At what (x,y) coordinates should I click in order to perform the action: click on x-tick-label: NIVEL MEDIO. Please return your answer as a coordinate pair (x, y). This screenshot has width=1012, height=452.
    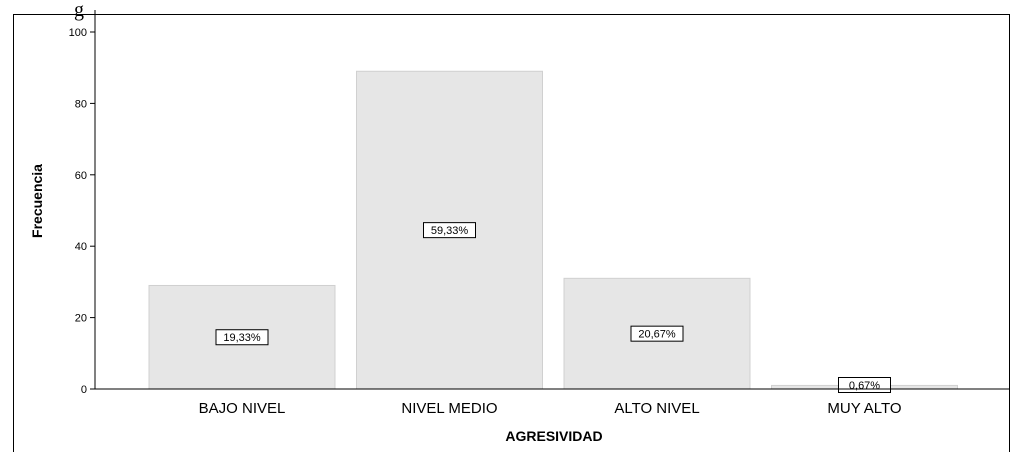
    Looking at the image, I should click on (449, 408).